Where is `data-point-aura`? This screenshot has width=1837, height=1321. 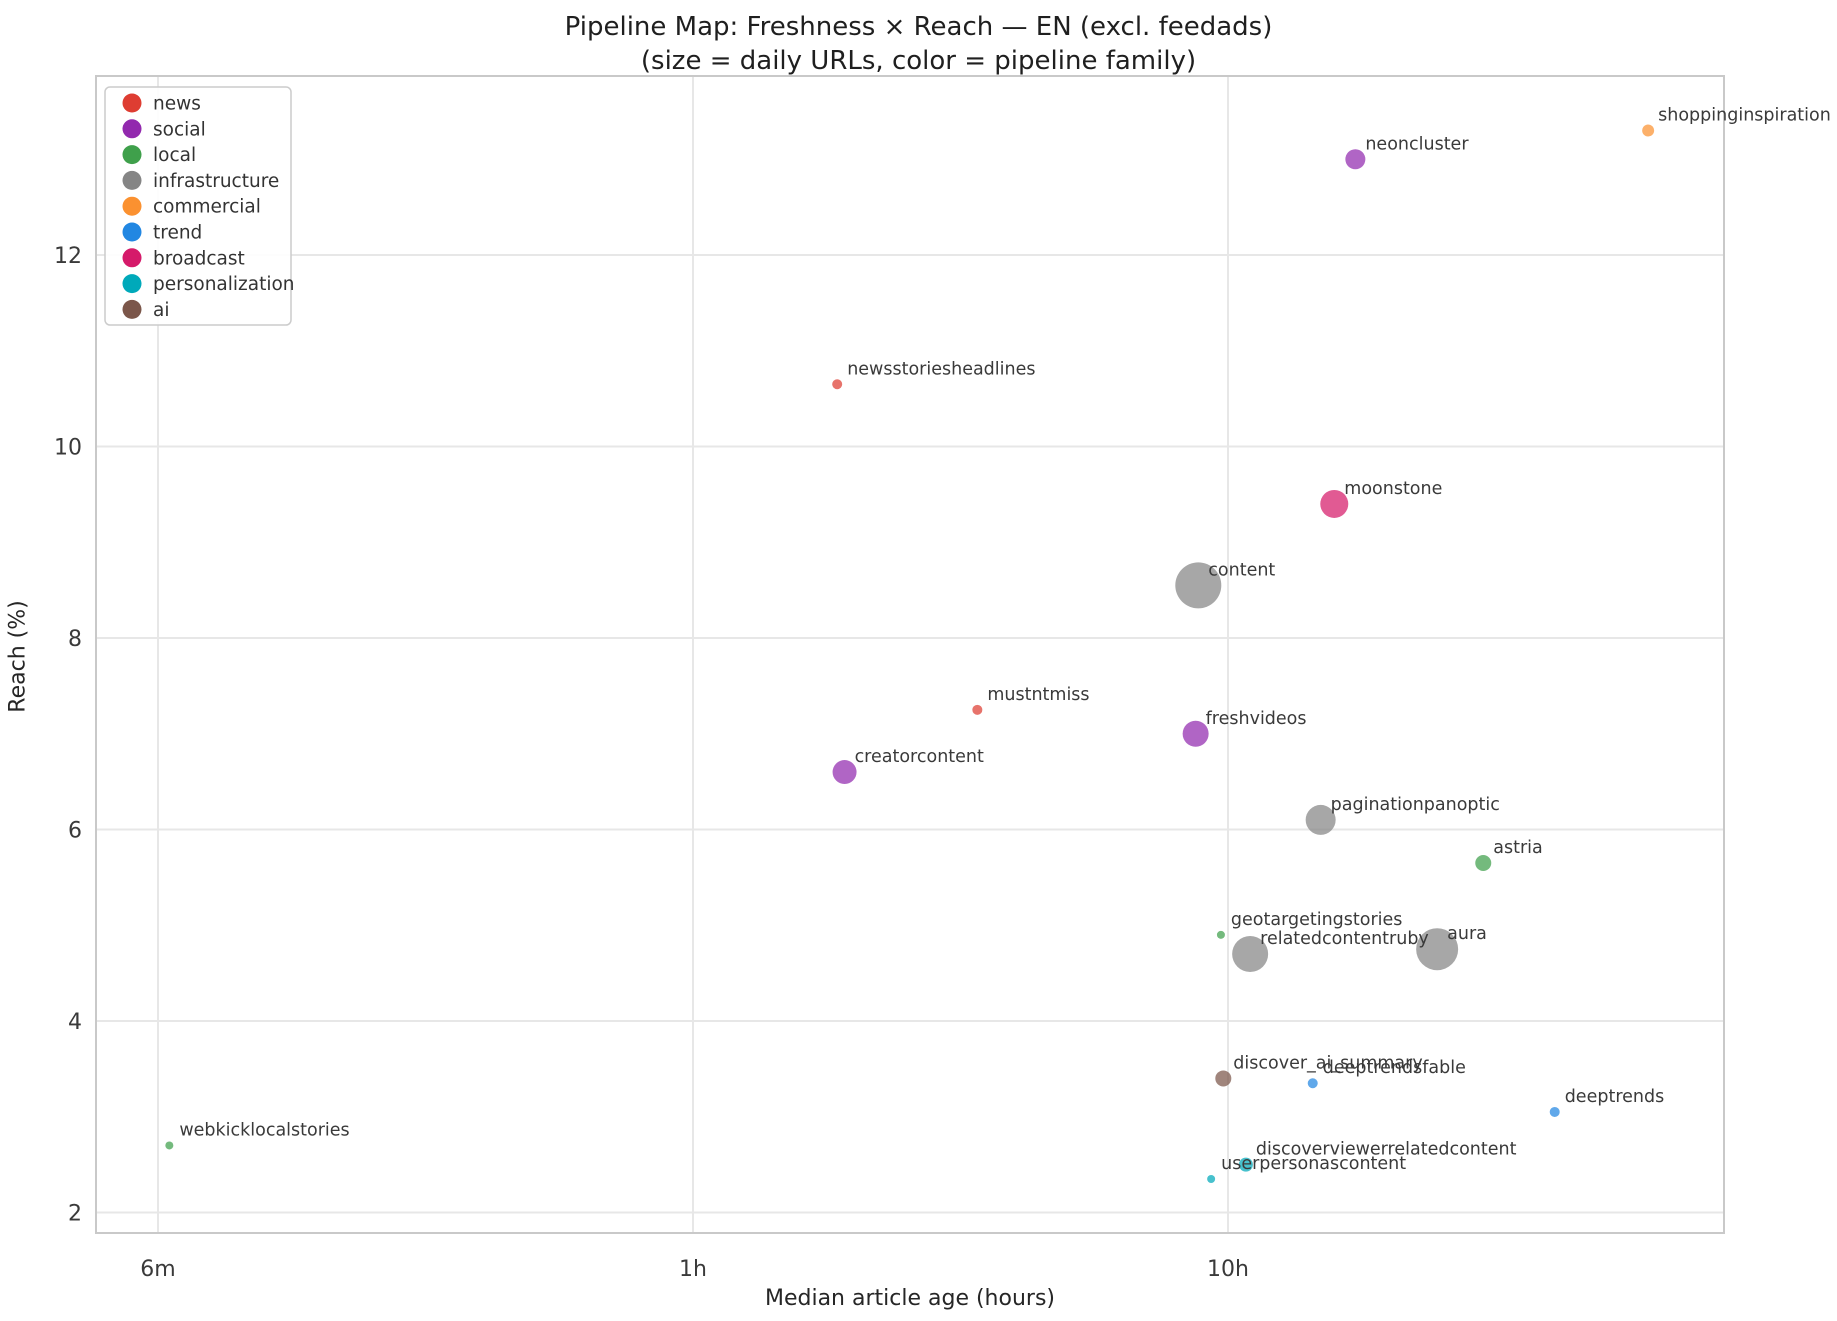 data-point-aura is located at coordinates (1437, 949).